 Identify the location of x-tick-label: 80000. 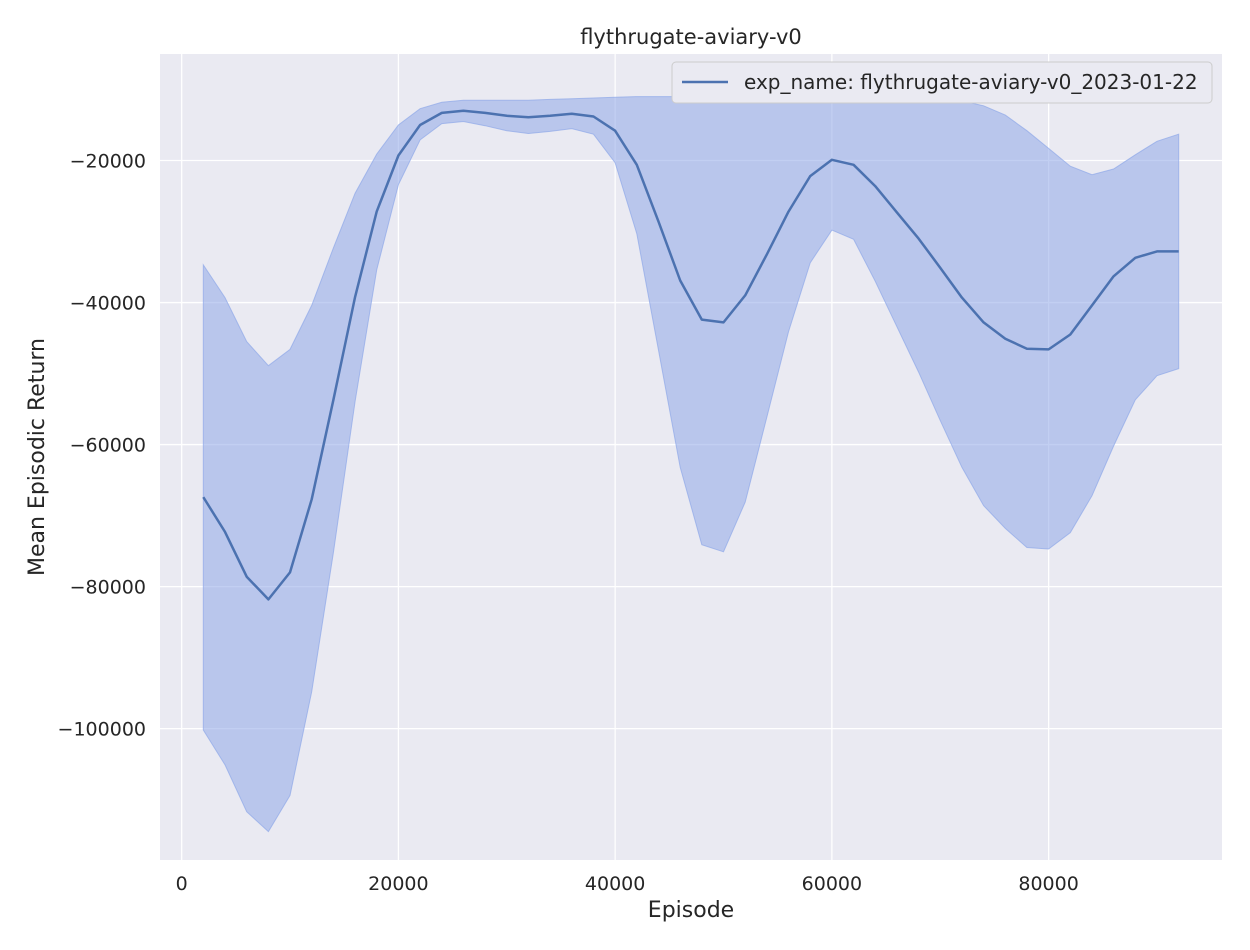
(1048, 884).